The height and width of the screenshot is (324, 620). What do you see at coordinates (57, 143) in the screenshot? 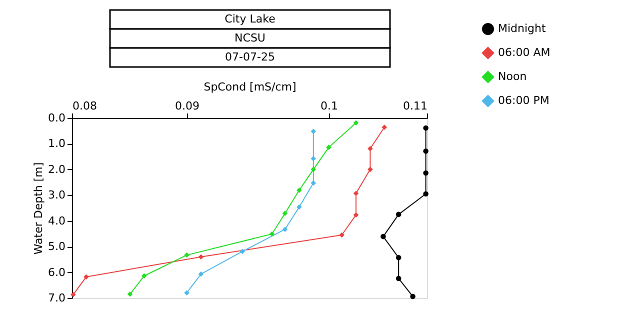
I see `y-tick-label: 1.0` at bounding box center [57, 143].